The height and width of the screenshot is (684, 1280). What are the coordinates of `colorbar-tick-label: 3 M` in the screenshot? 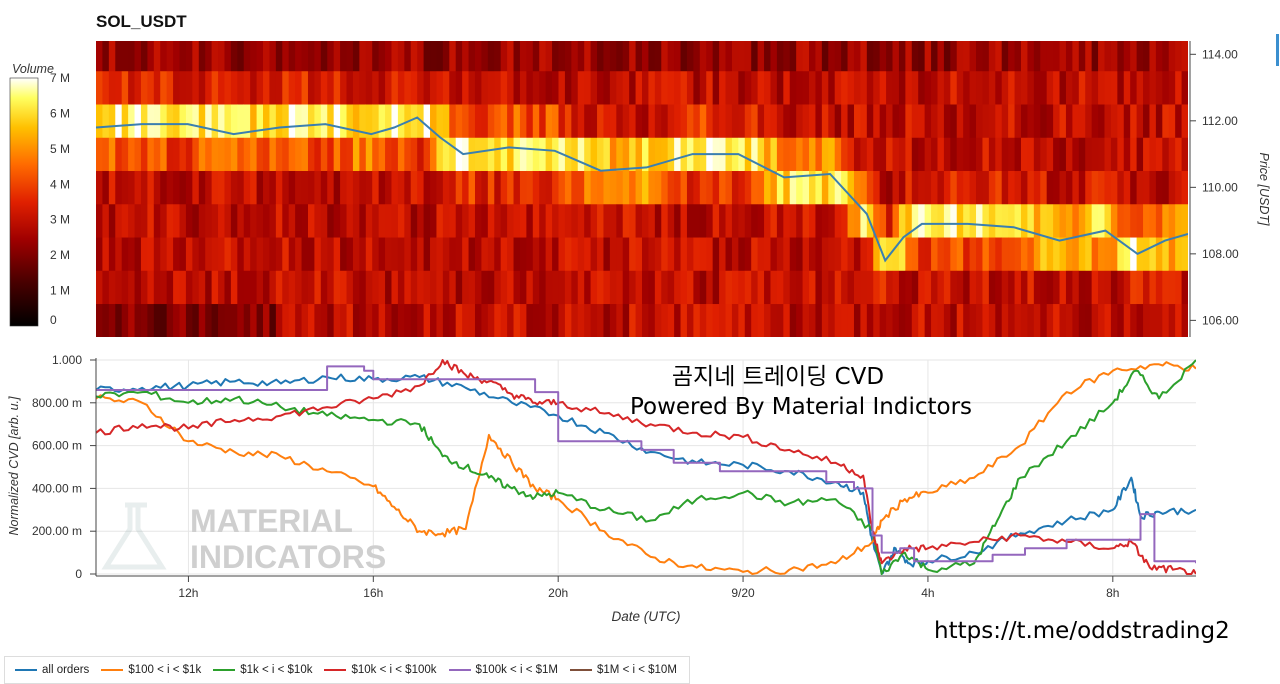 It's located at (60, 220).